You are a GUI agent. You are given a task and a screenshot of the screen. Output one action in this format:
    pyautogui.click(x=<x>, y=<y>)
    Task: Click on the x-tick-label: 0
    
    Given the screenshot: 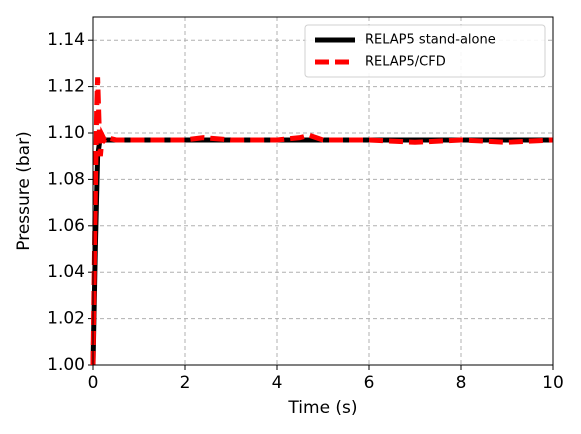 What is the action you would take?
    pyautogui.click(x=93, y=383)
    